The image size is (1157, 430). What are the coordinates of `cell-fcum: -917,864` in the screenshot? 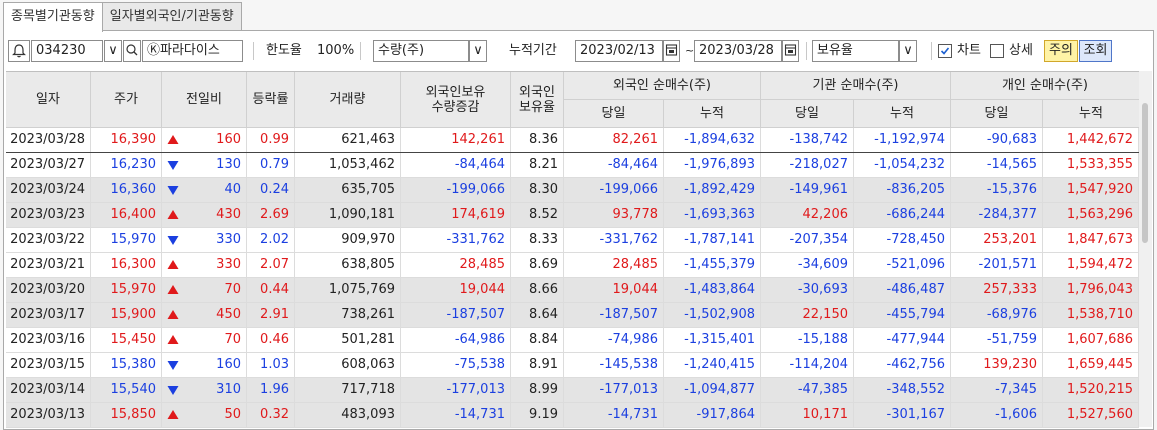 It's located at (712, 415).